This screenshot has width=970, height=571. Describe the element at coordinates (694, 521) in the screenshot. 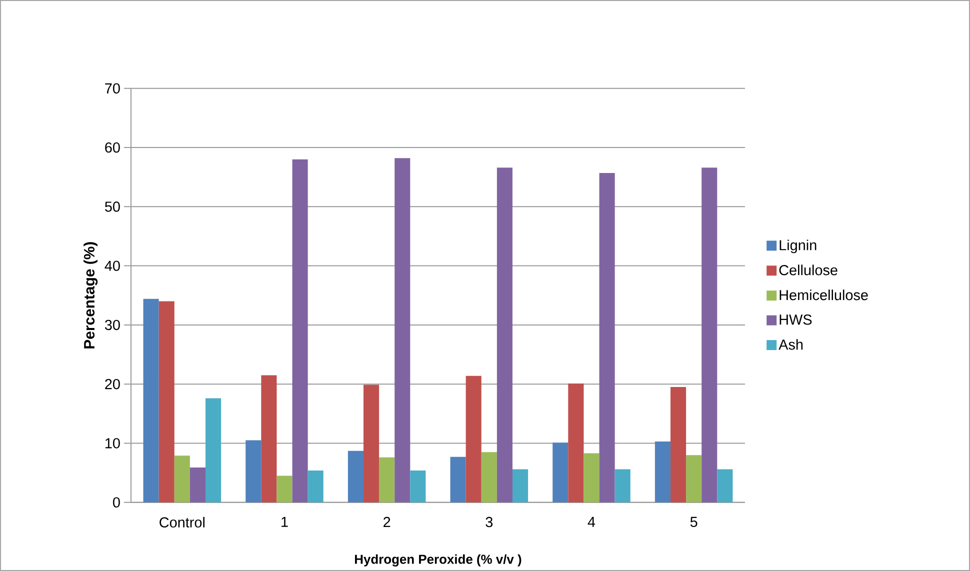

I see `x-tick-label: 5` at that location.